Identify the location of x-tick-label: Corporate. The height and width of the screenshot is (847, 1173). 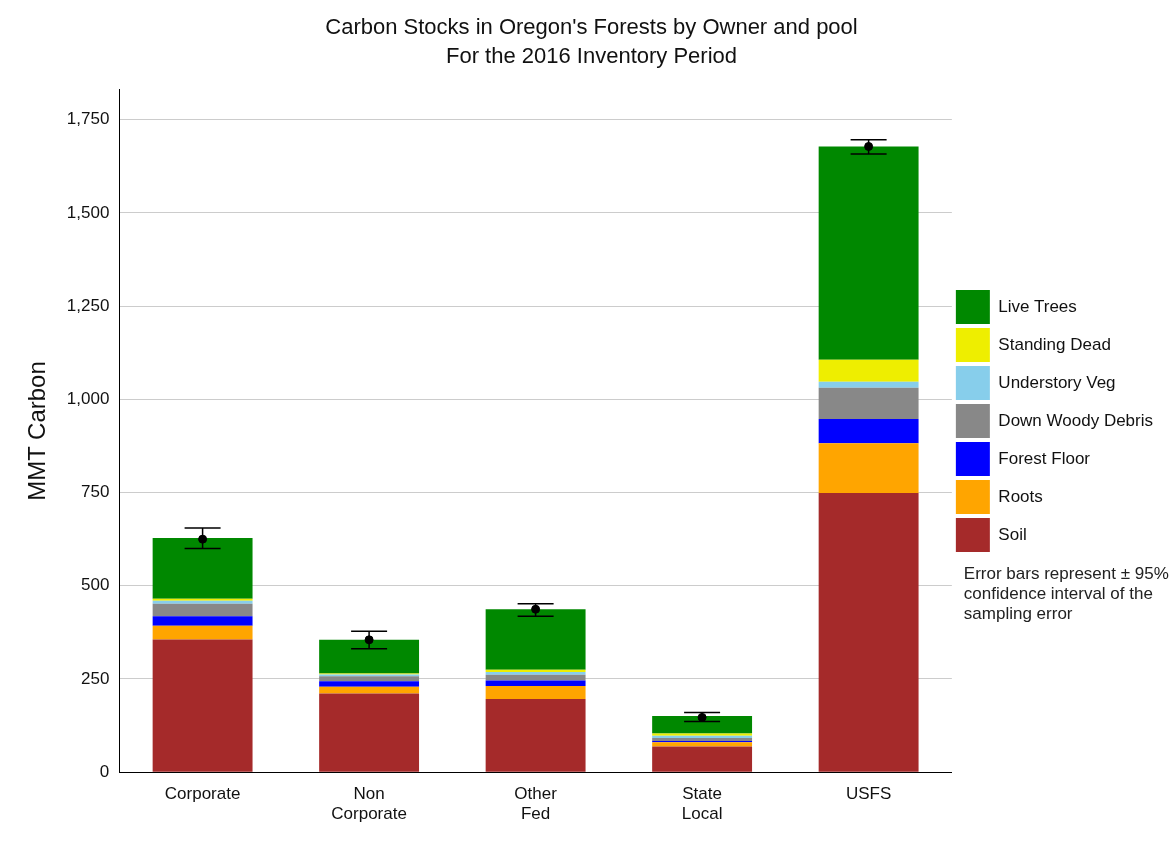
(202, 794).